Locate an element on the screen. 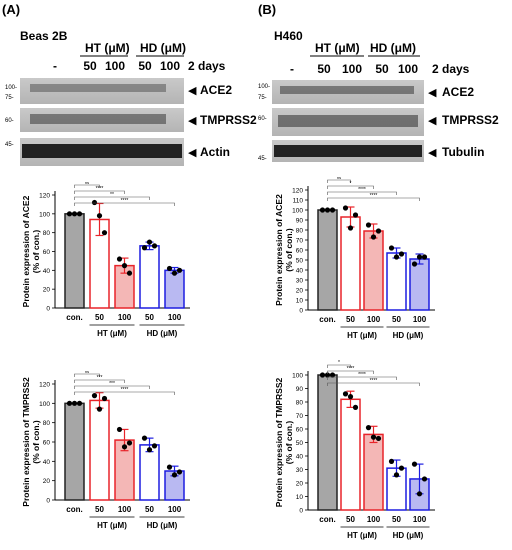 The height and width of the screenshot is (550, 512). group-label: HD (μM) is located at coordinates (408, 335).